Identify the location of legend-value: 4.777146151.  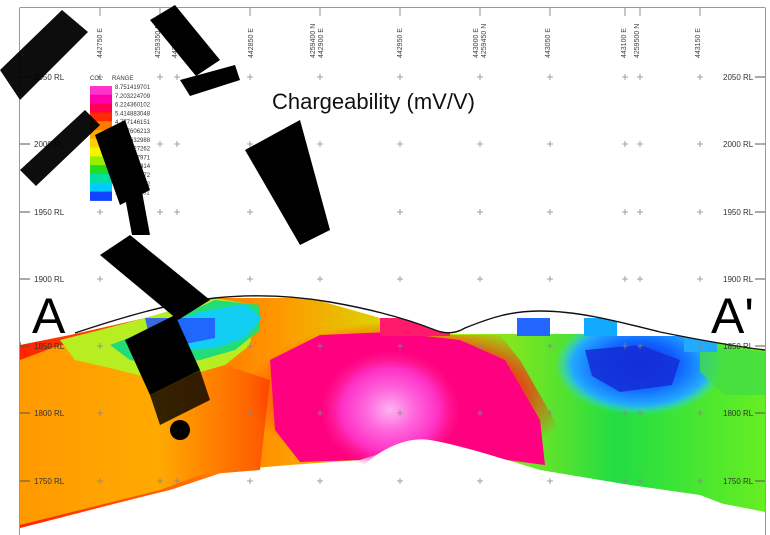
(133, 123).